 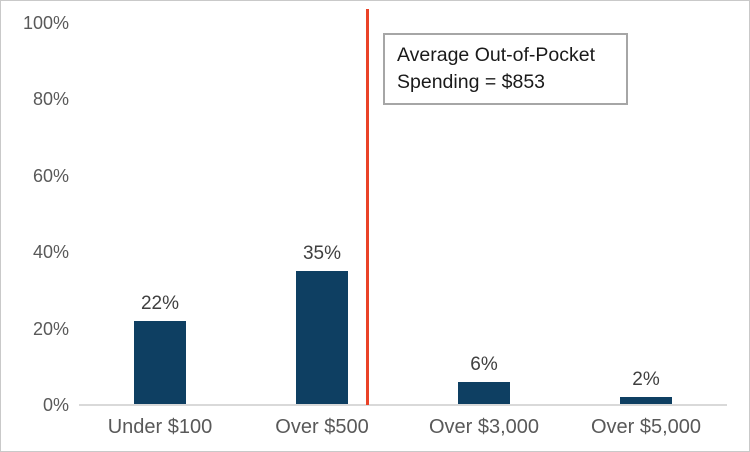 What do you see at coordinates (322, 254) in the screenshot?
I see `bar-value-label: 35%` at bounding box center [322, 254].